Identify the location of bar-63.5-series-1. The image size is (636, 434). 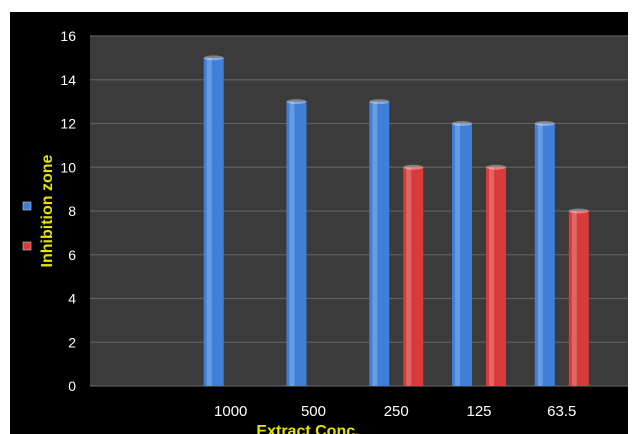
(544, 253).